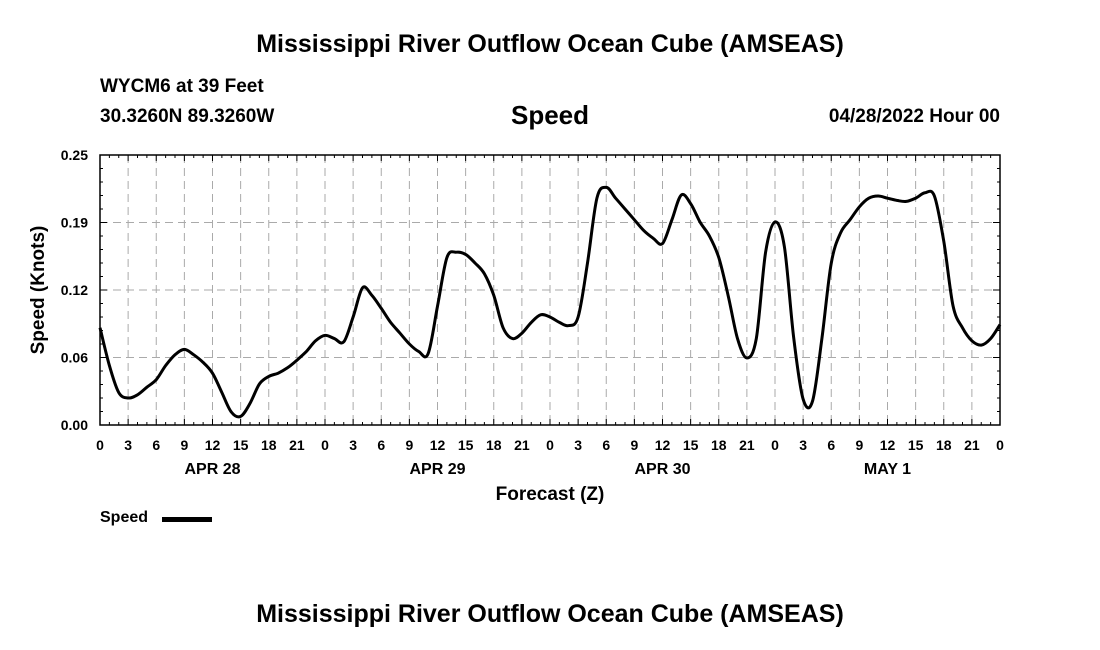 Image resolution: width=1100 pixels, height=650 pixels. I want to click on y-tick-label: 0.06, so click(74, 358).